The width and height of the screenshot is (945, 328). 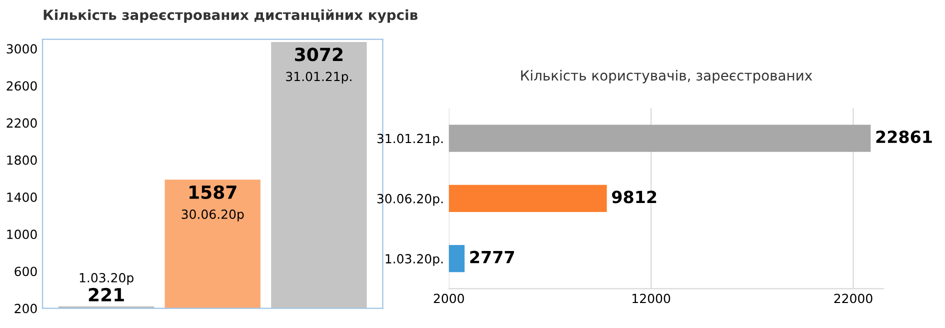 I want to click on x-tick-label: 2000, so click(x=449, y=299).